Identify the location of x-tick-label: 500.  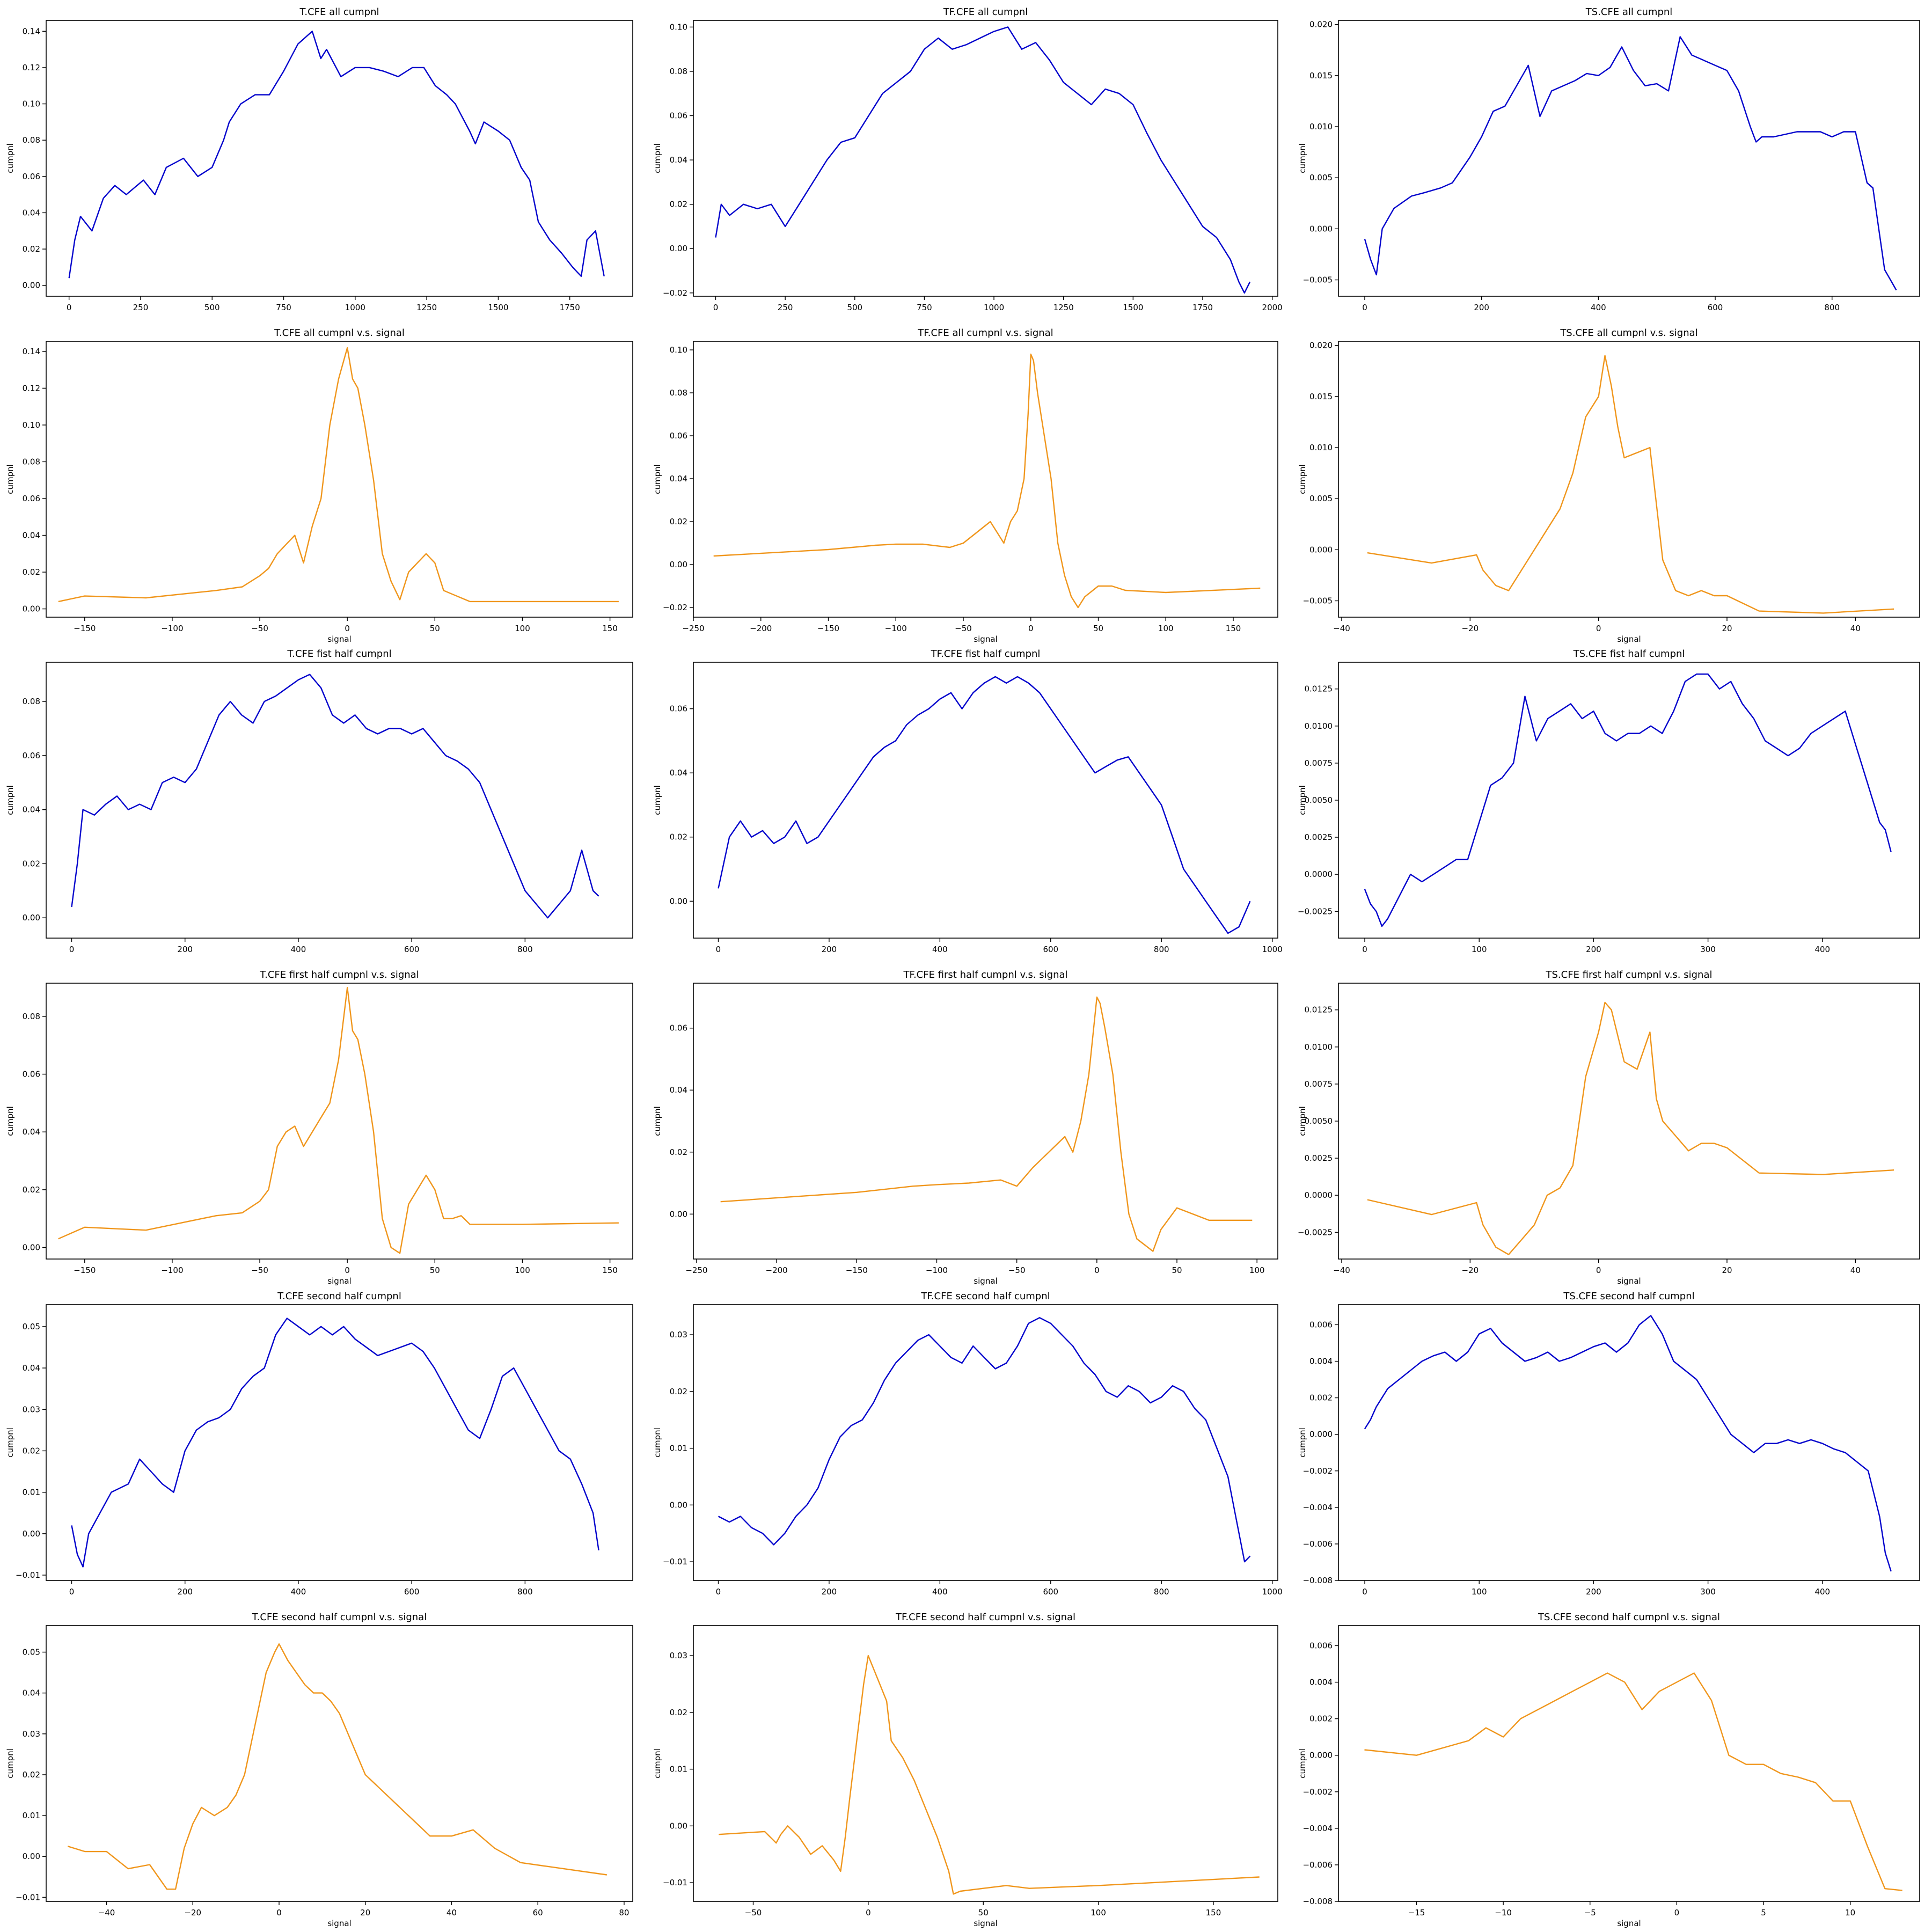
(212, 307).